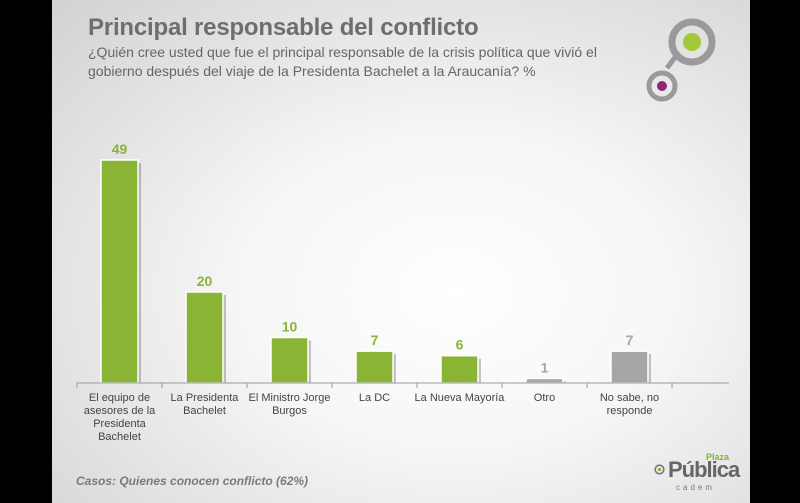  I want to click on brand-logo: Plaza Pública cadem, so click(696, 474).